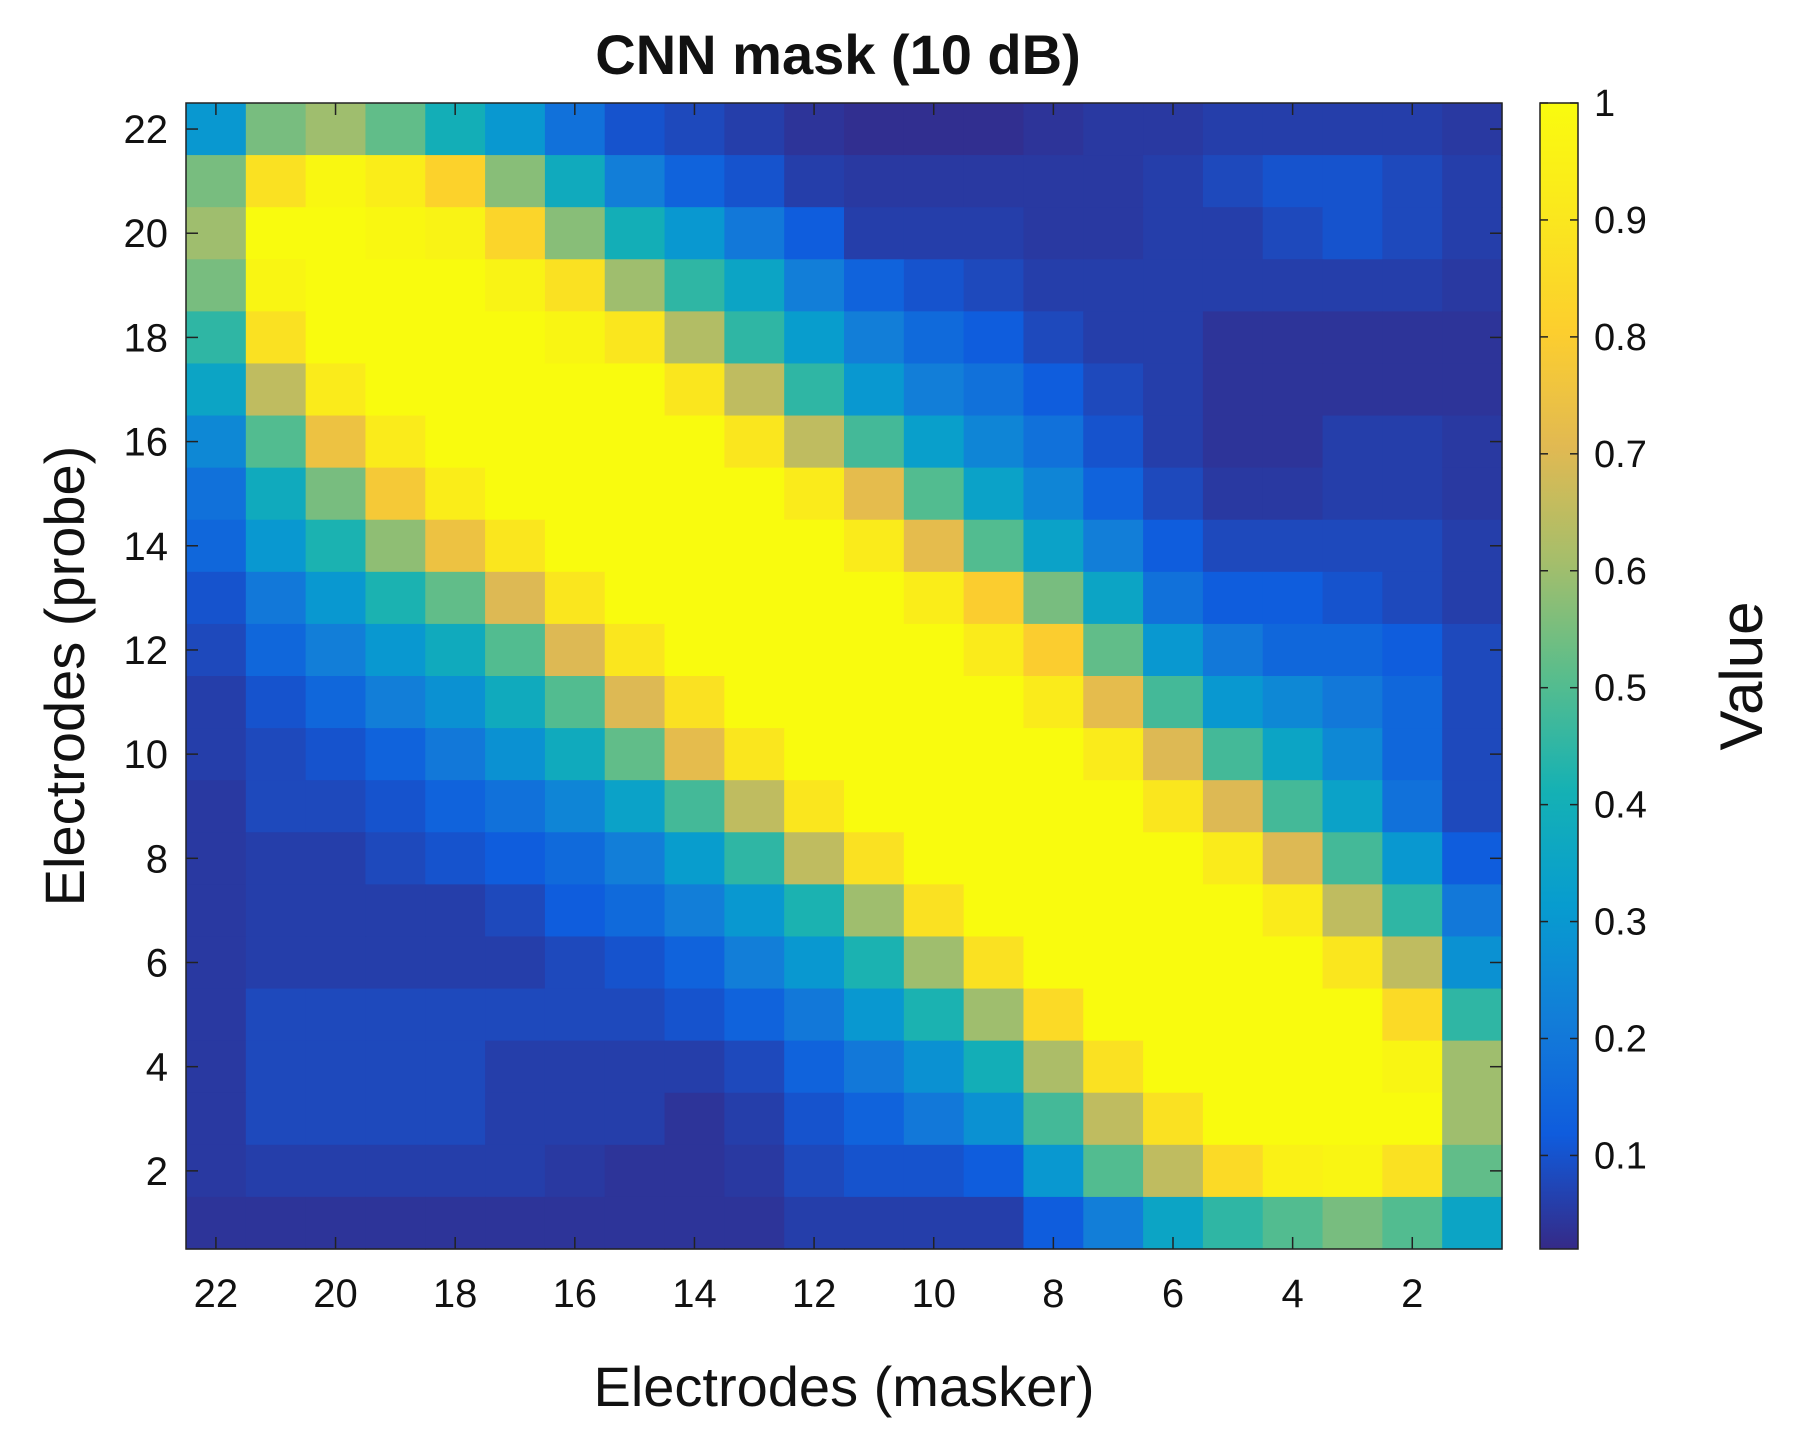  Describe the element at coordinates (157, 1068) in the screenshot. I see `y-tick-label: 4` at that location.